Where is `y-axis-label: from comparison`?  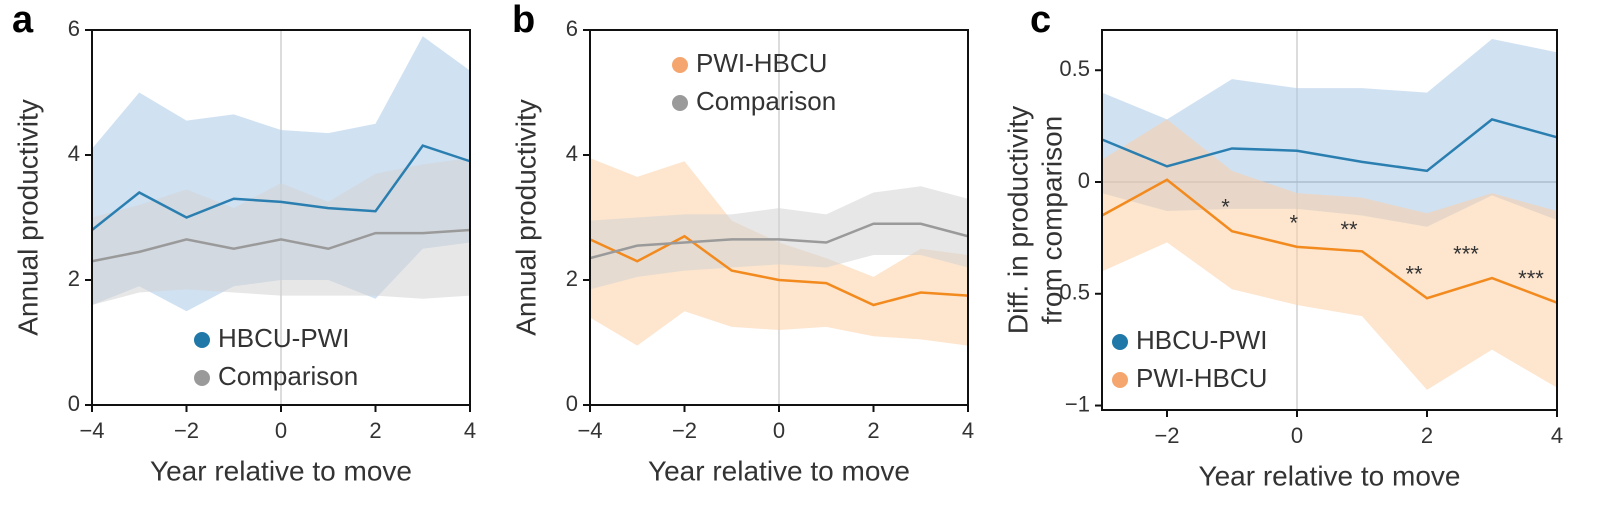
y-axis-label: from comparison is located at coordinates (1051, 220).